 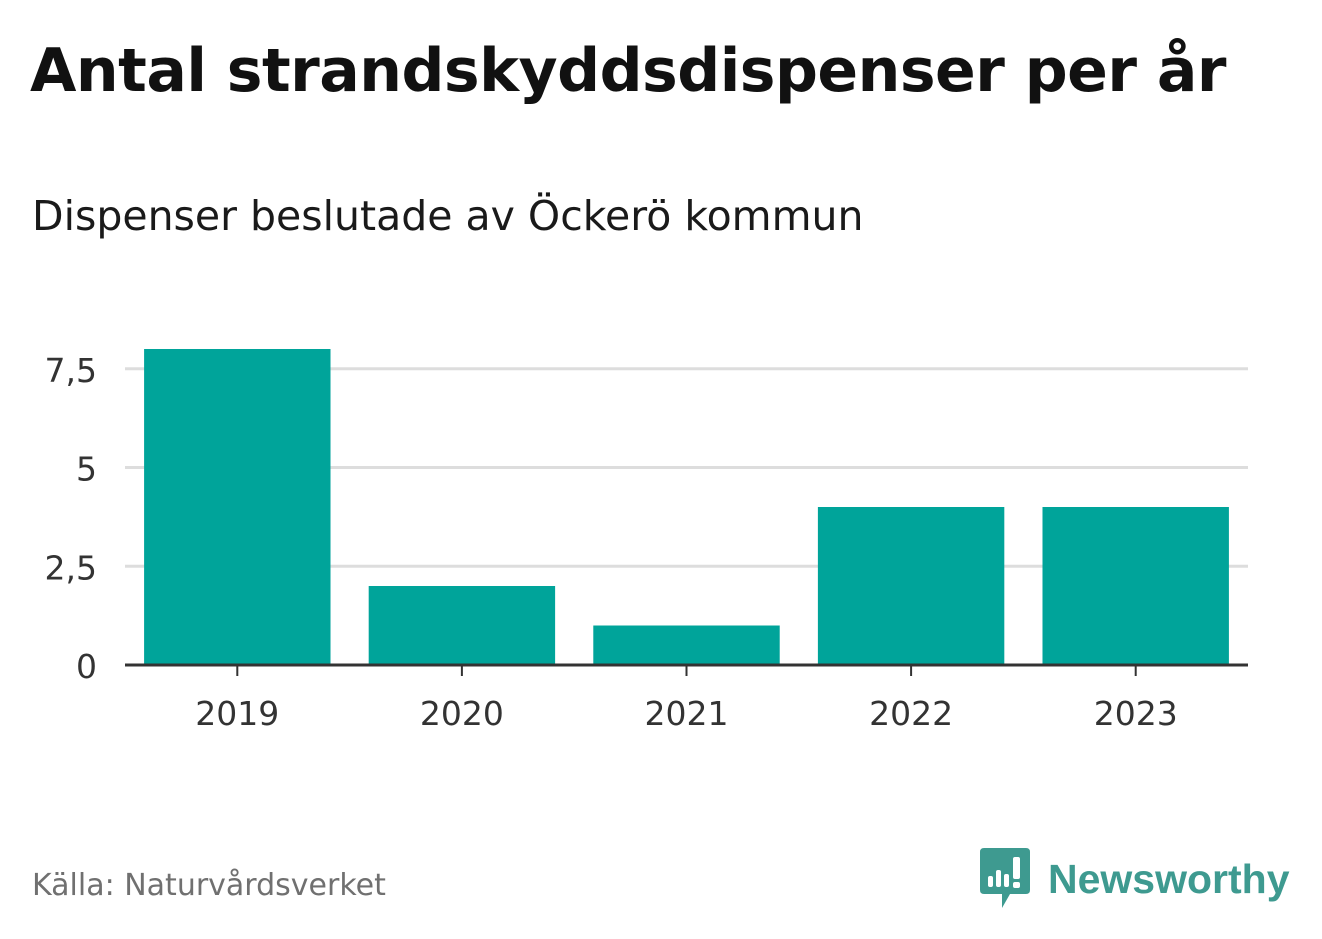 What do you see at coordinates (1005, 878) in the screenshot?
I see `newsworthy-logo-icon` at bounding box center [1005, 878].